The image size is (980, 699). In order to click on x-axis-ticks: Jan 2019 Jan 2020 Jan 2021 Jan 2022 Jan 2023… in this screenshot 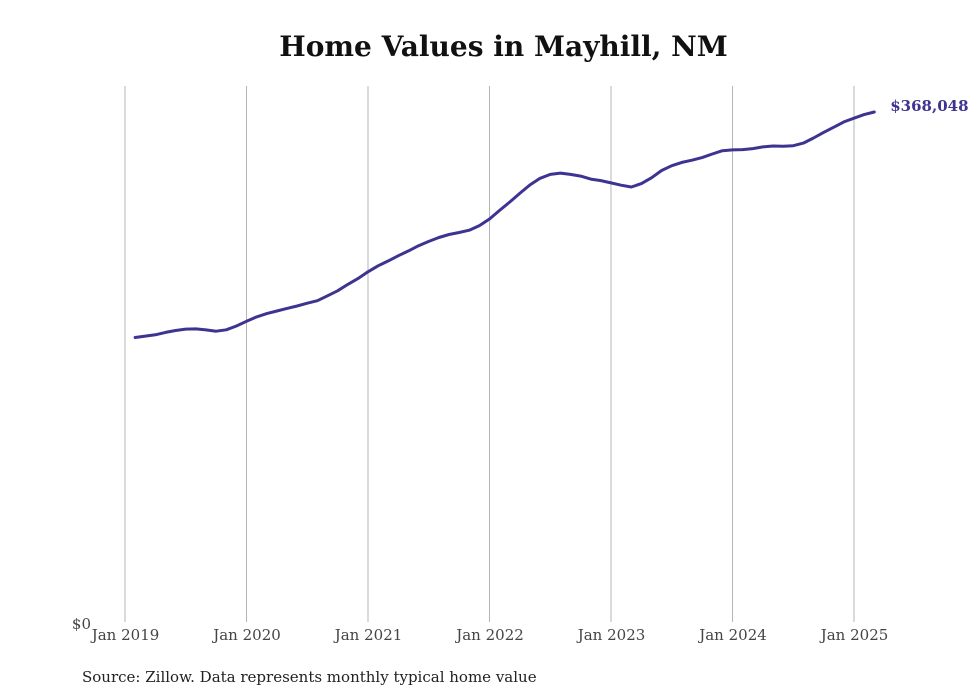, I will do `click(489, 635)`.